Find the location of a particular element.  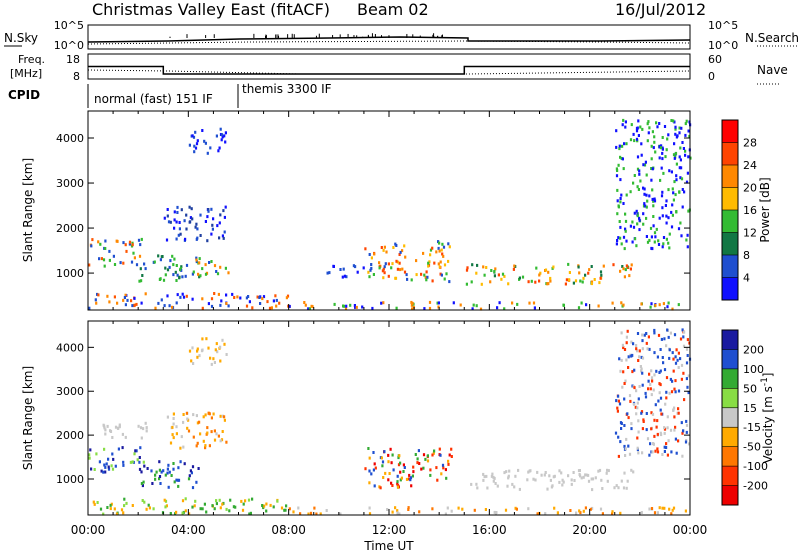

freq-label-1: Freq. is located at coordinates (31, 59).